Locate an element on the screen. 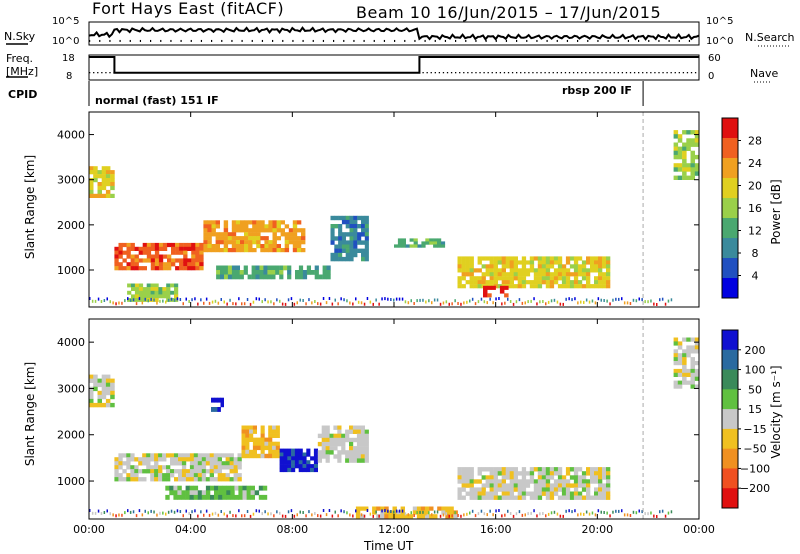 This screenshot has height=554, width=800. velocity-colorbar-swatch is located at coordinates (730, 340).